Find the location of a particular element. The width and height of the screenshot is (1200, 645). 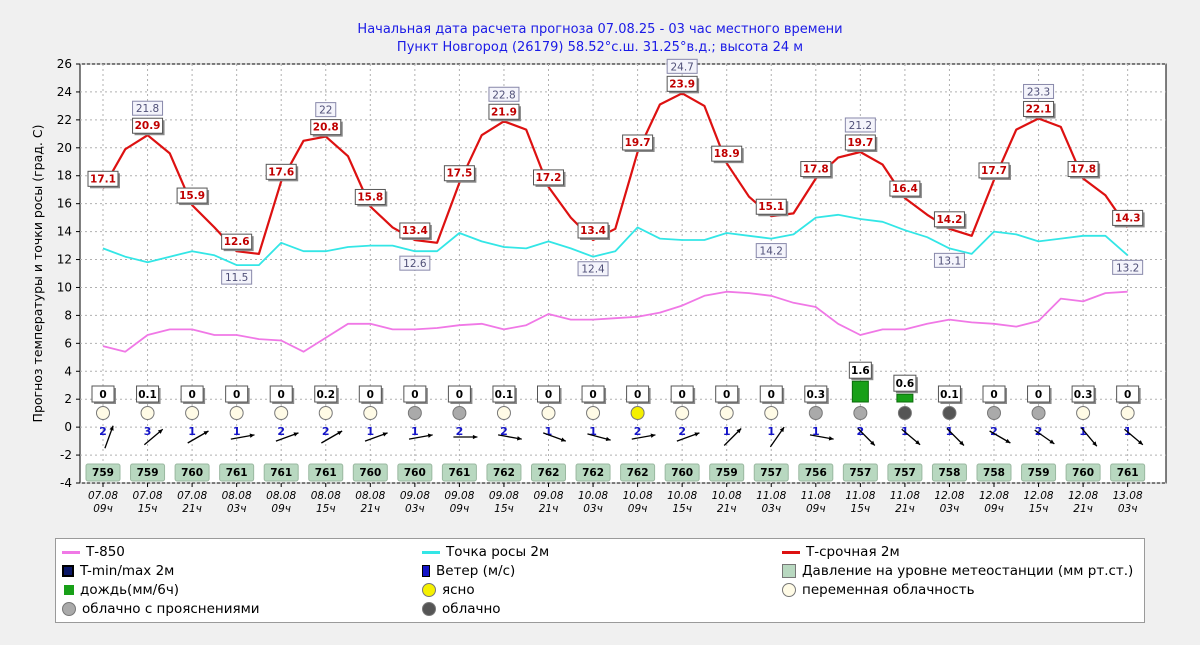

temp-point-label: 12.4 is located at coordinates (593, 269).